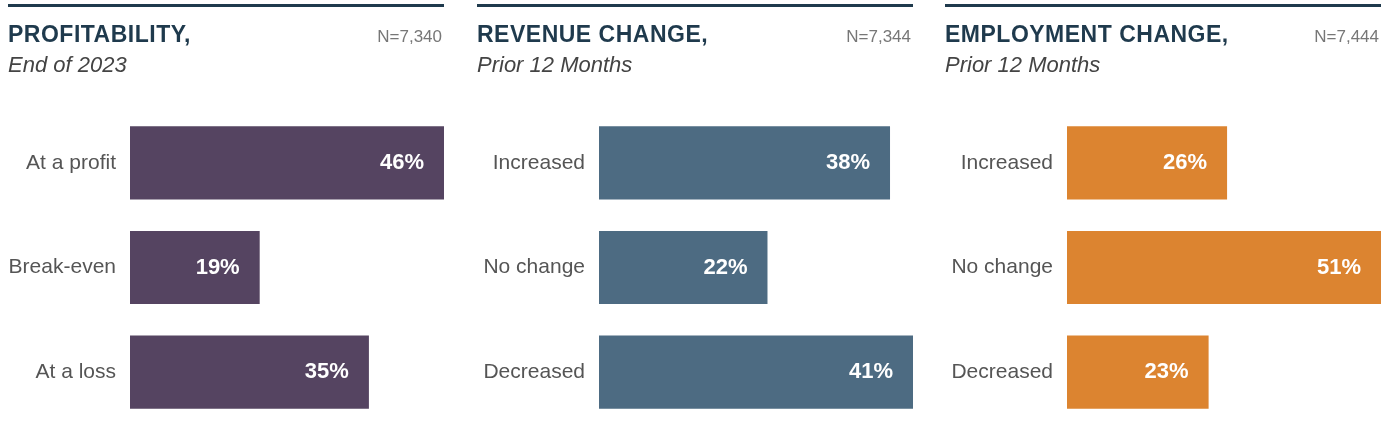  I want to click on text: N=7,444, so click(1346, 37).